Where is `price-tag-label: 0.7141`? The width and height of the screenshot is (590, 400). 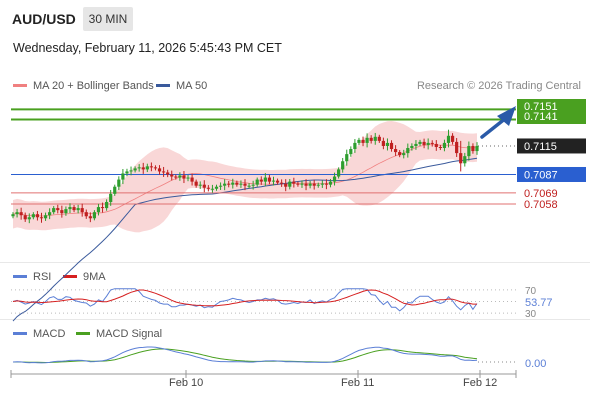
price-tag-label: 0.7141 is located at coordinates (541, 117).